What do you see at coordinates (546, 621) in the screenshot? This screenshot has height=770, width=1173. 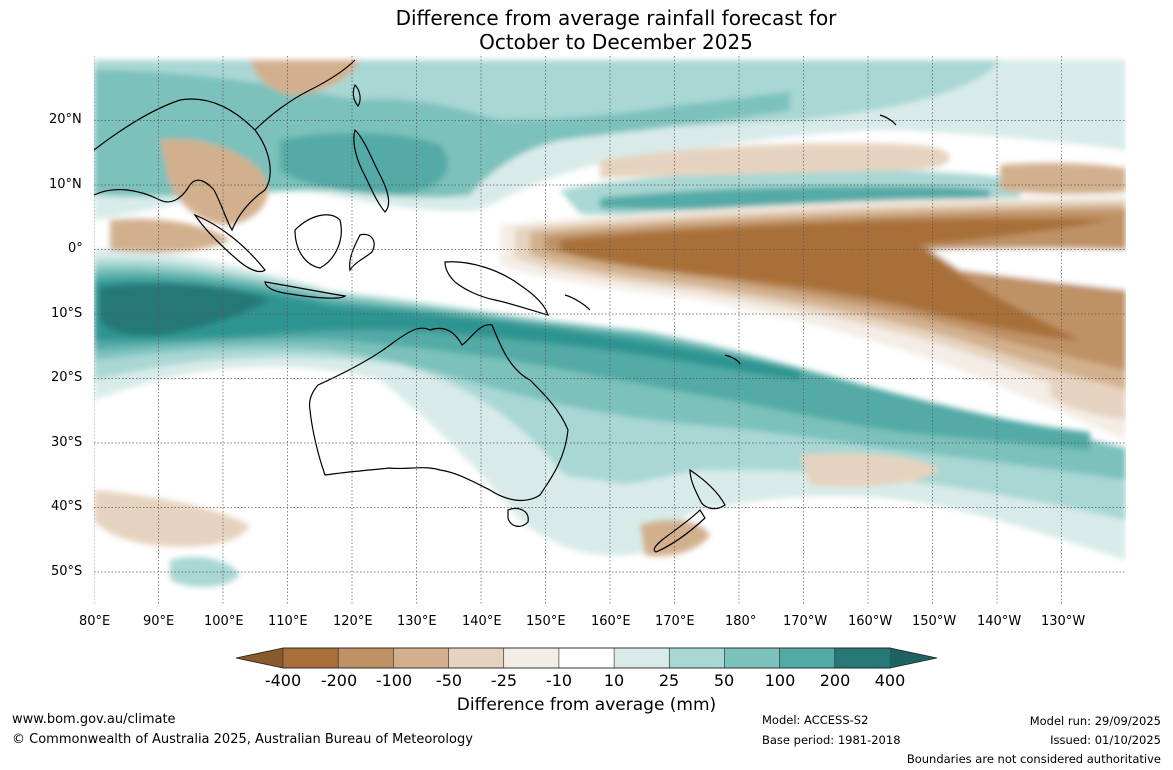 I see `lon-label: 150°E` at bounding box center [546, 621].